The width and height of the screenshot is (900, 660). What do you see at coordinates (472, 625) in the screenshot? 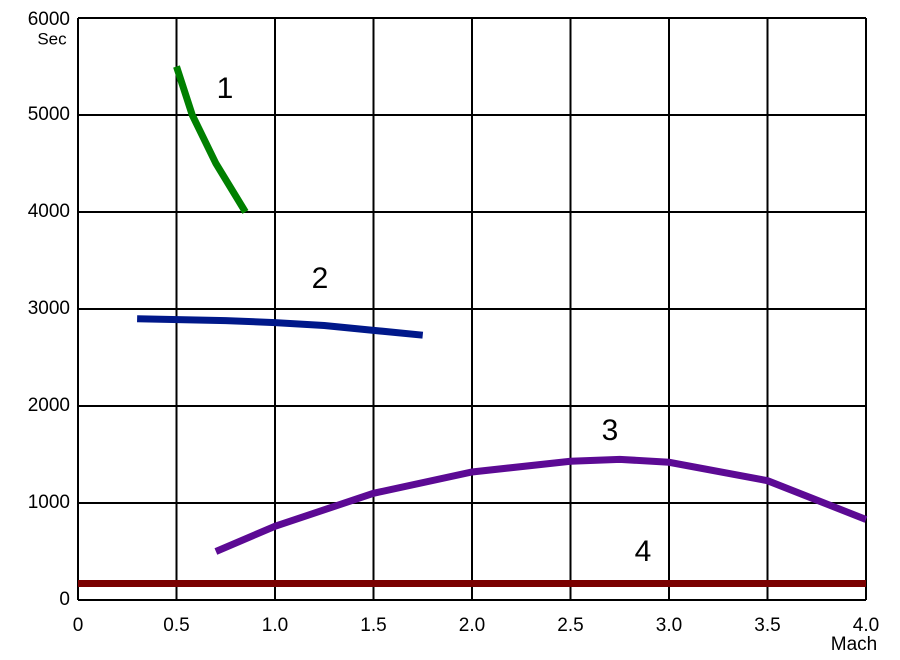
I see `x-tick-label: 2.0` at bounding box center [472, 625].